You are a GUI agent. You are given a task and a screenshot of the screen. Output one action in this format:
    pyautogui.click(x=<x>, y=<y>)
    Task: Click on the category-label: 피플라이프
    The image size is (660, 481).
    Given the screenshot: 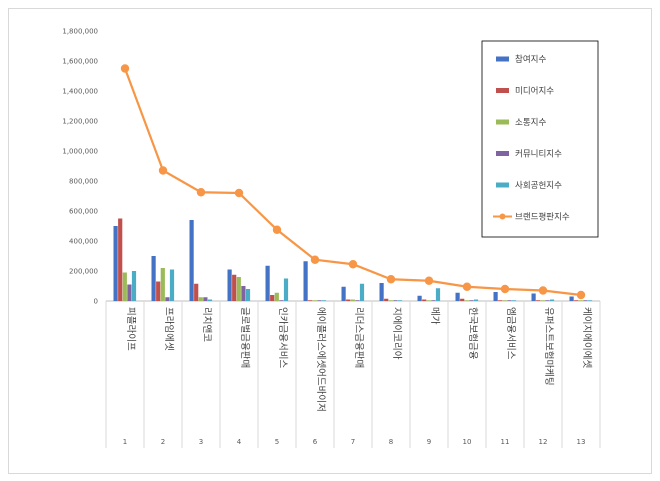 What is the action you would take?
    pyautogui.click(x=130, y=329)
    